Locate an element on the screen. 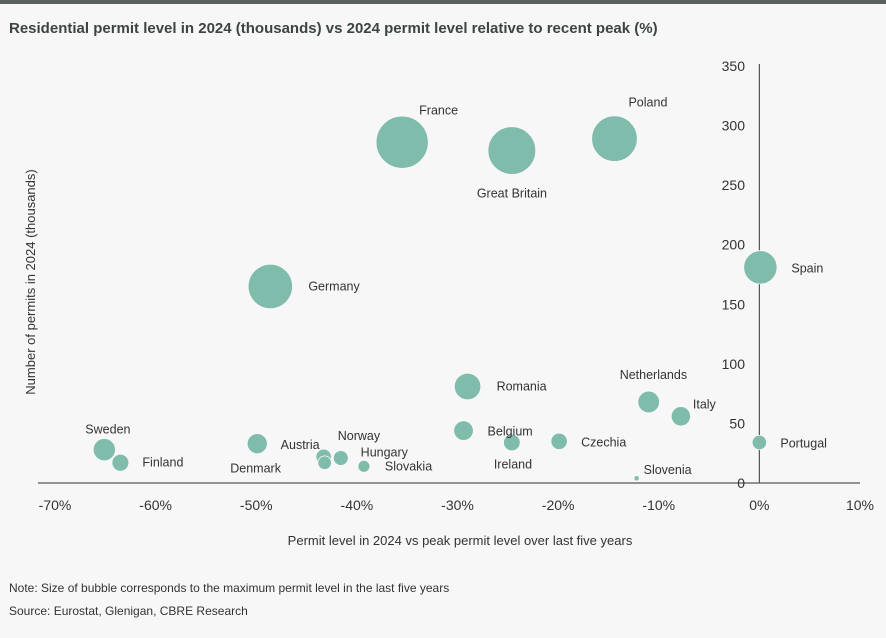 This screenshot has height=638, width=886. bubble-label: Netherlands is located at coordinates (653, 375).